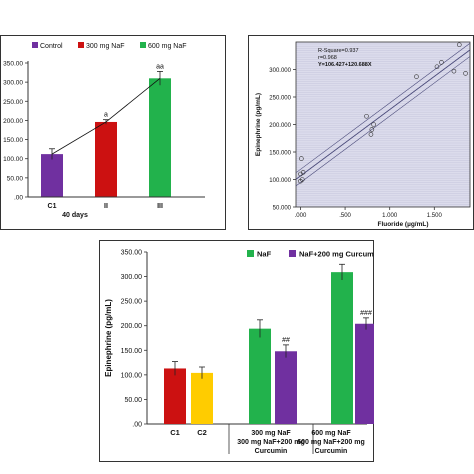 The height and width of the screenshot is (474, 474). I want to click on x-tick-label: .000, so click(301, 216).